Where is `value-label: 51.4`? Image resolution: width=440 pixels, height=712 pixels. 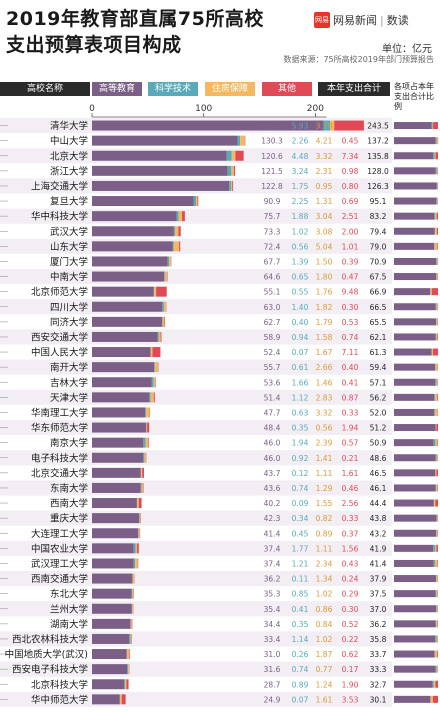
value-label: 51.4 is located at coordinates (272, 397).